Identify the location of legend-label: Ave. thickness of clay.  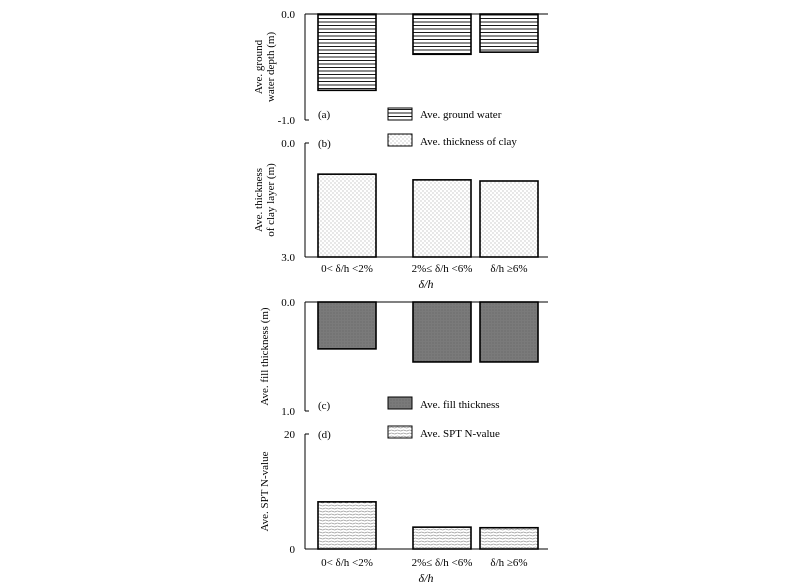
(468, 142).